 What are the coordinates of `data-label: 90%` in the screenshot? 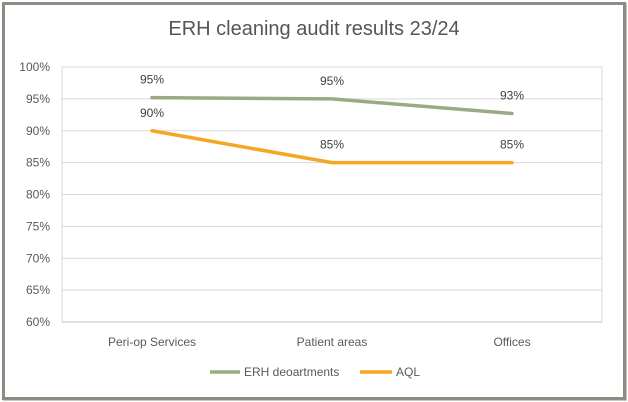 It's located at (152, 113).